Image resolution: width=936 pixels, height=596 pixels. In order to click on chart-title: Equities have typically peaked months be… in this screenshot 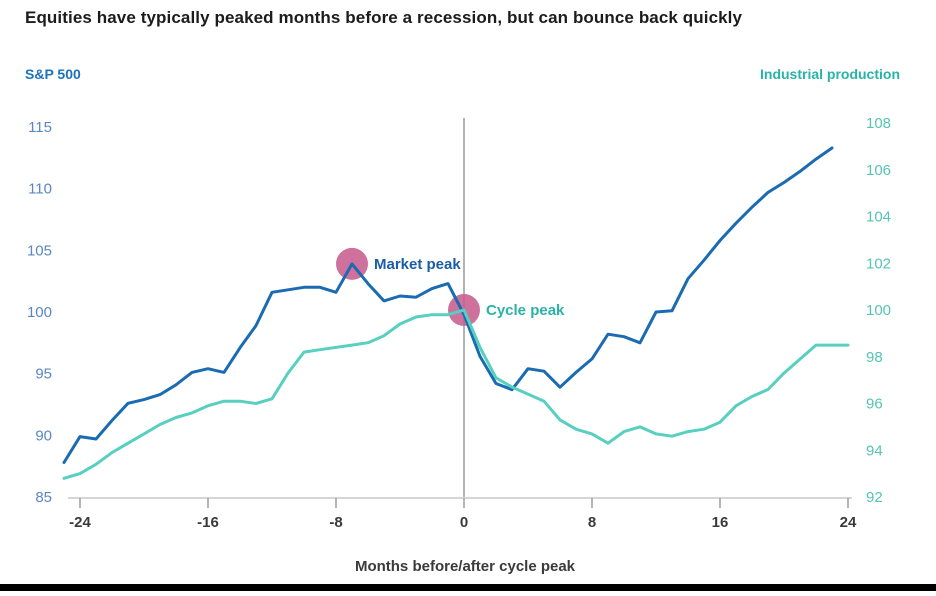, I will do `click(384, 17)`.